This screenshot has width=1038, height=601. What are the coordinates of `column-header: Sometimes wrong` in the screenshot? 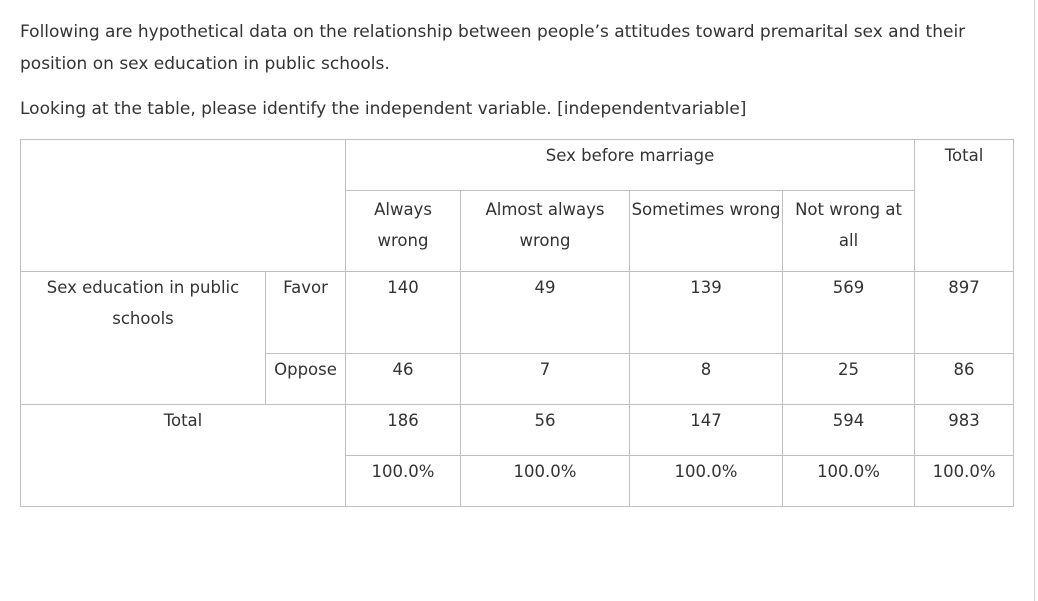 It's located at (706, 231).